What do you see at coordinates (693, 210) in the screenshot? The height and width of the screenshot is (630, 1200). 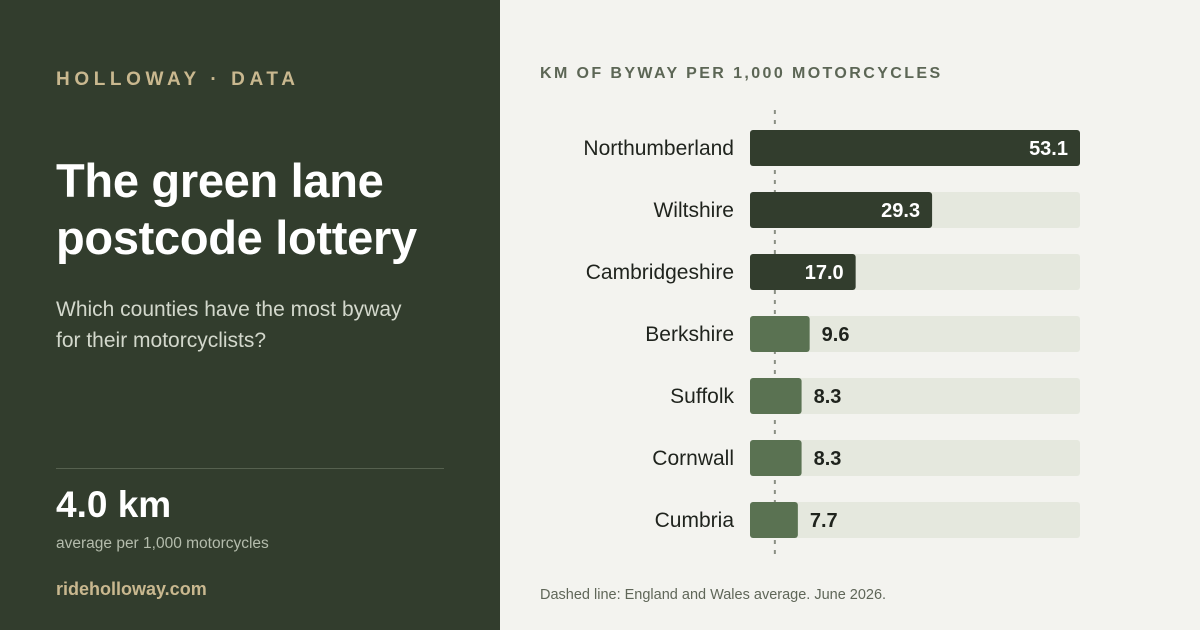 I see `category-label: Wiltshire` at bounding box center [693, 210].